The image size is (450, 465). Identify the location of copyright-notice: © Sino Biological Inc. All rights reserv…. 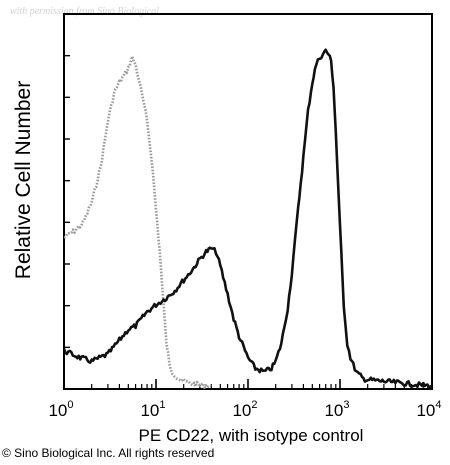
(108, 453).